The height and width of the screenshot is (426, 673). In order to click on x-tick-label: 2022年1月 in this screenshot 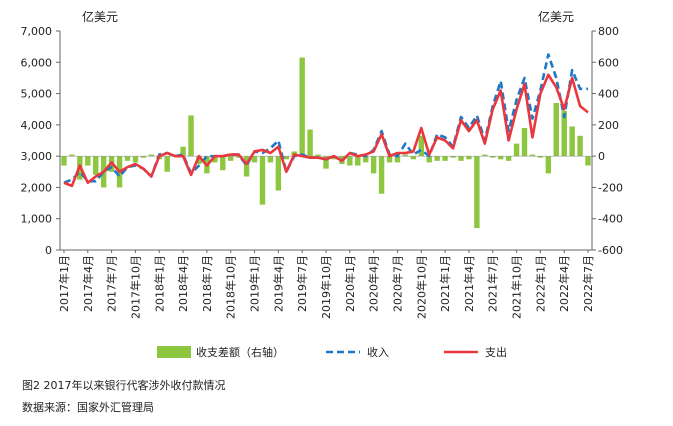, I will do `click(540, 283)`.